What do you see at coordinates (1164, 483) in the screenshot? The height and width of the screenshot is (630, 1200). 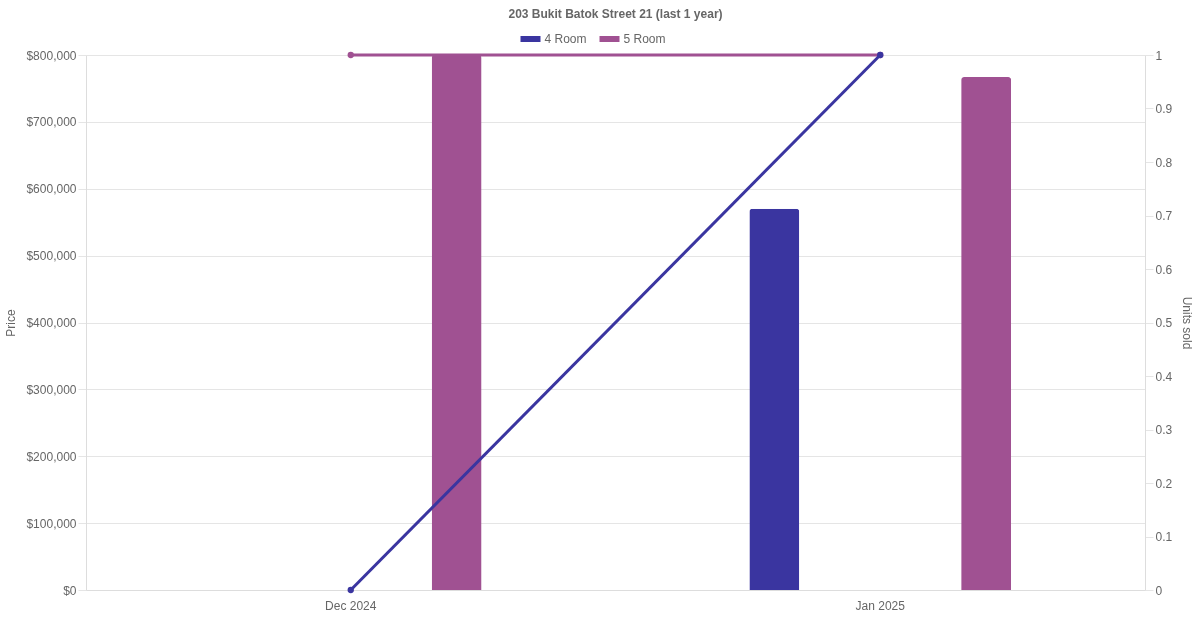 I see `y2-tick-label: 0.2` at bounding box center [1164, 483].